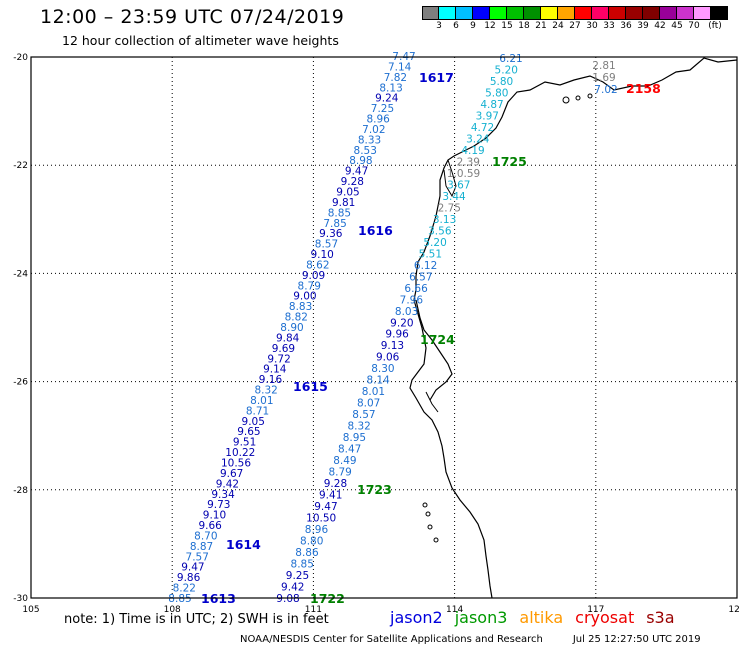 This screenshot has height=650, width=740. What do you see at coordinates (343, 203) in the screenshot?
I see `west-track-value: 9.81` at bounding box center [343, 203].